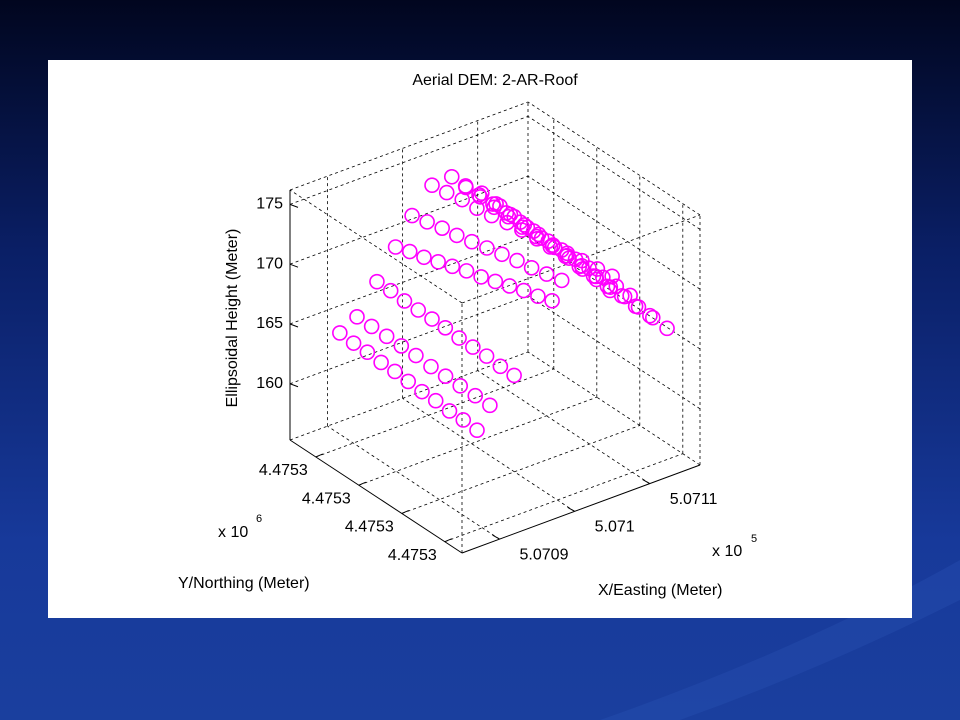 The width and height of the screenshot is (960, 720). What do you see at coordinates (615, 527) in the screenshot?
I see `x-tick-label: 5.071` at bounding box center [615, 527].